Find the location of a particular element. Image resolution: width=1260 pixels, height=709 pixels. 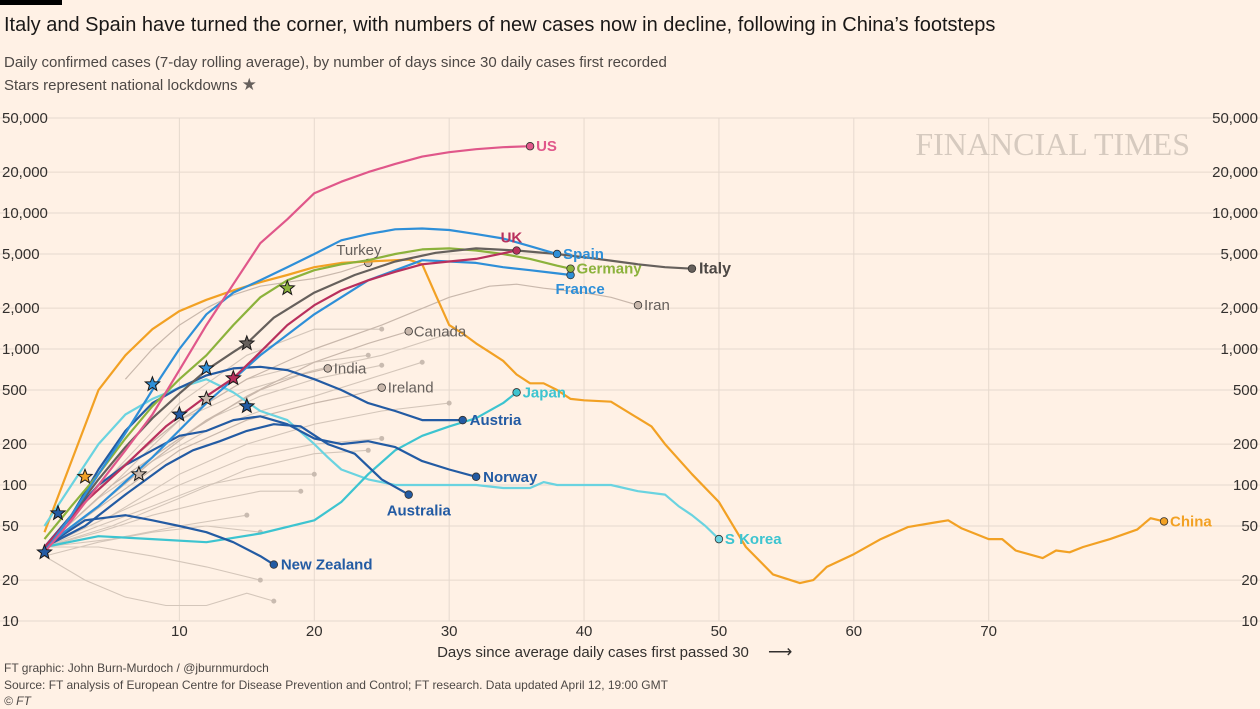

series-end-dot-spain is located at coordinates (557, 254).